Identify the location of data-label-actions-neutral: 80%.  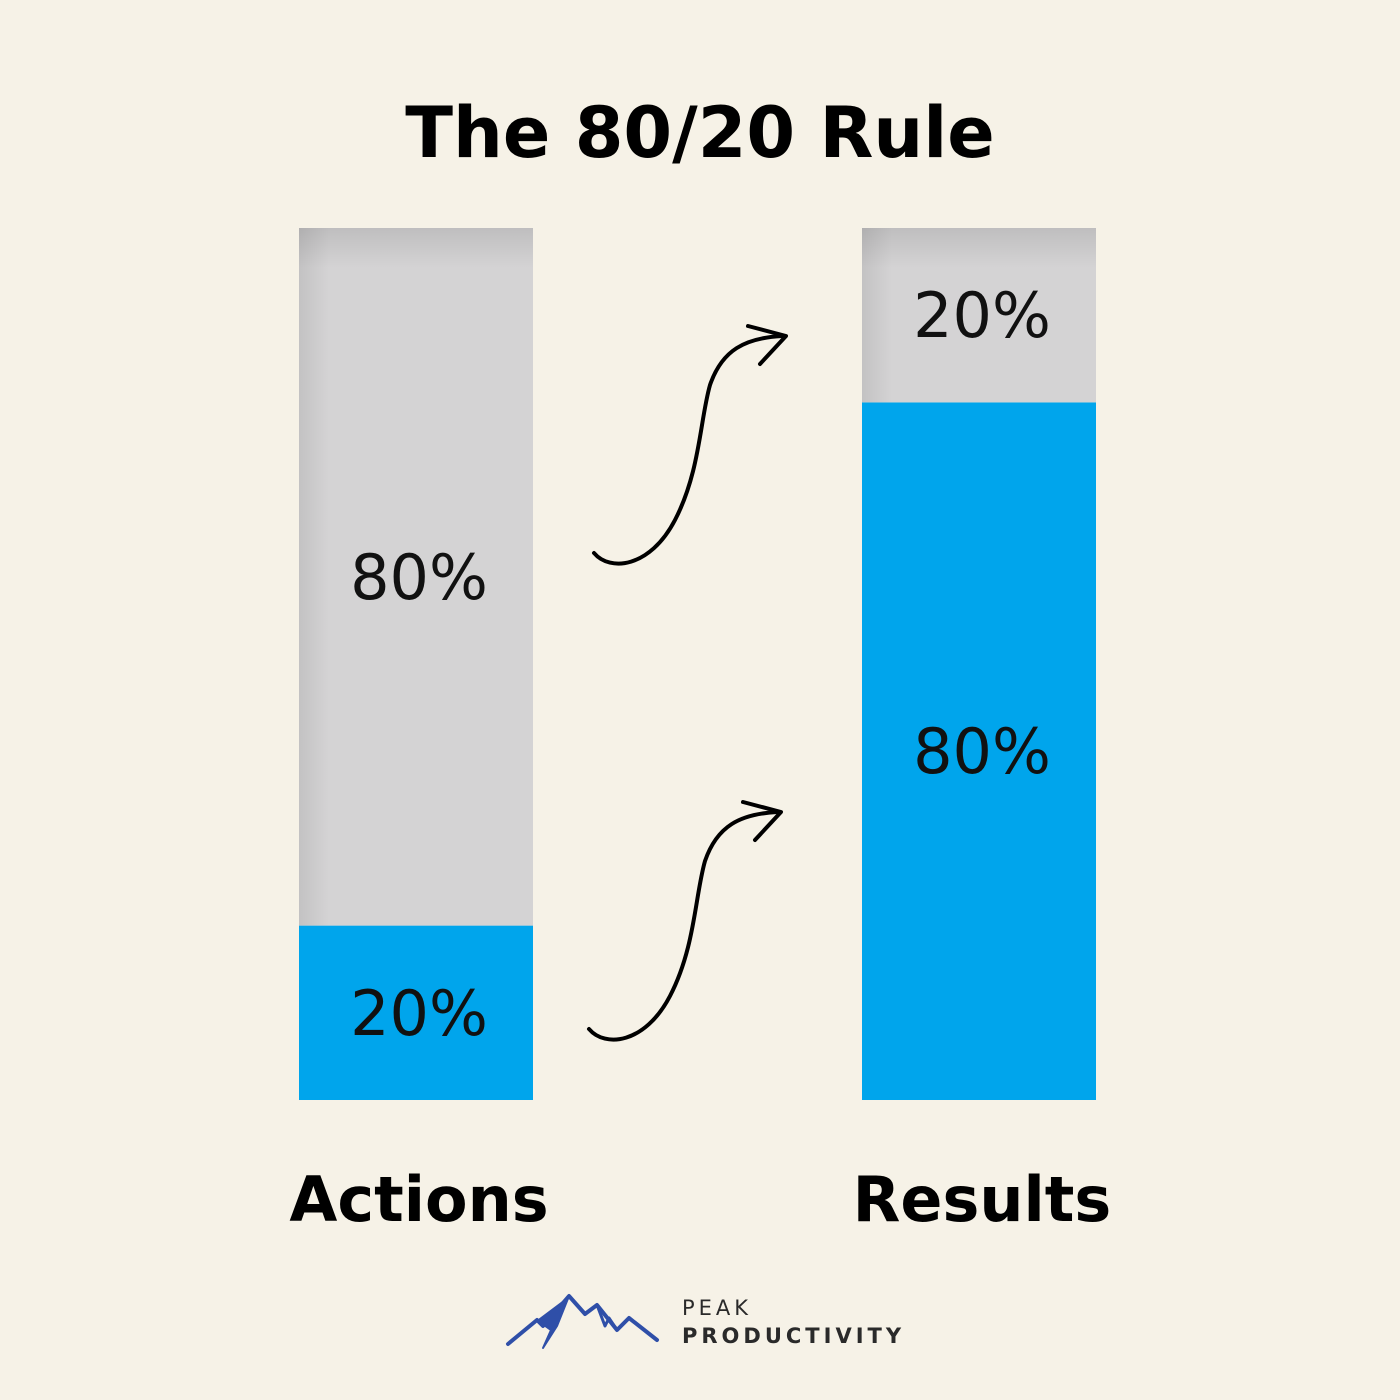
(419, 577).